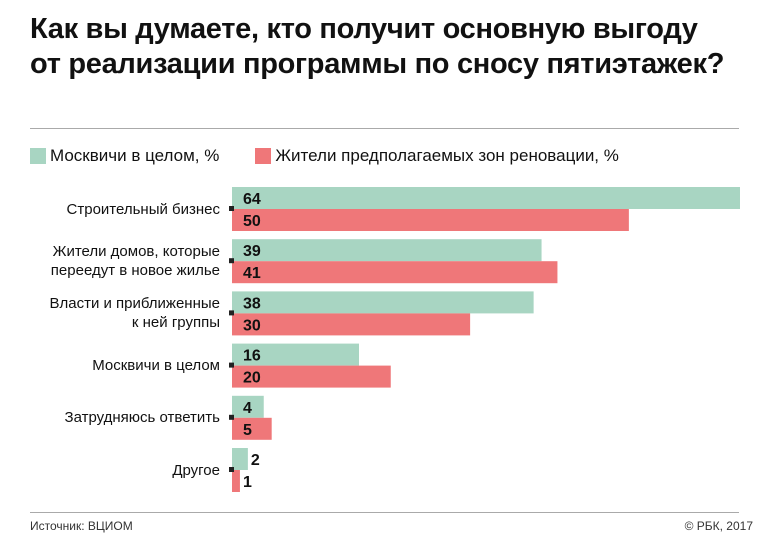 This screenshot has height=541, width=770. I want to click on data-label: 50, so click(252, 221).